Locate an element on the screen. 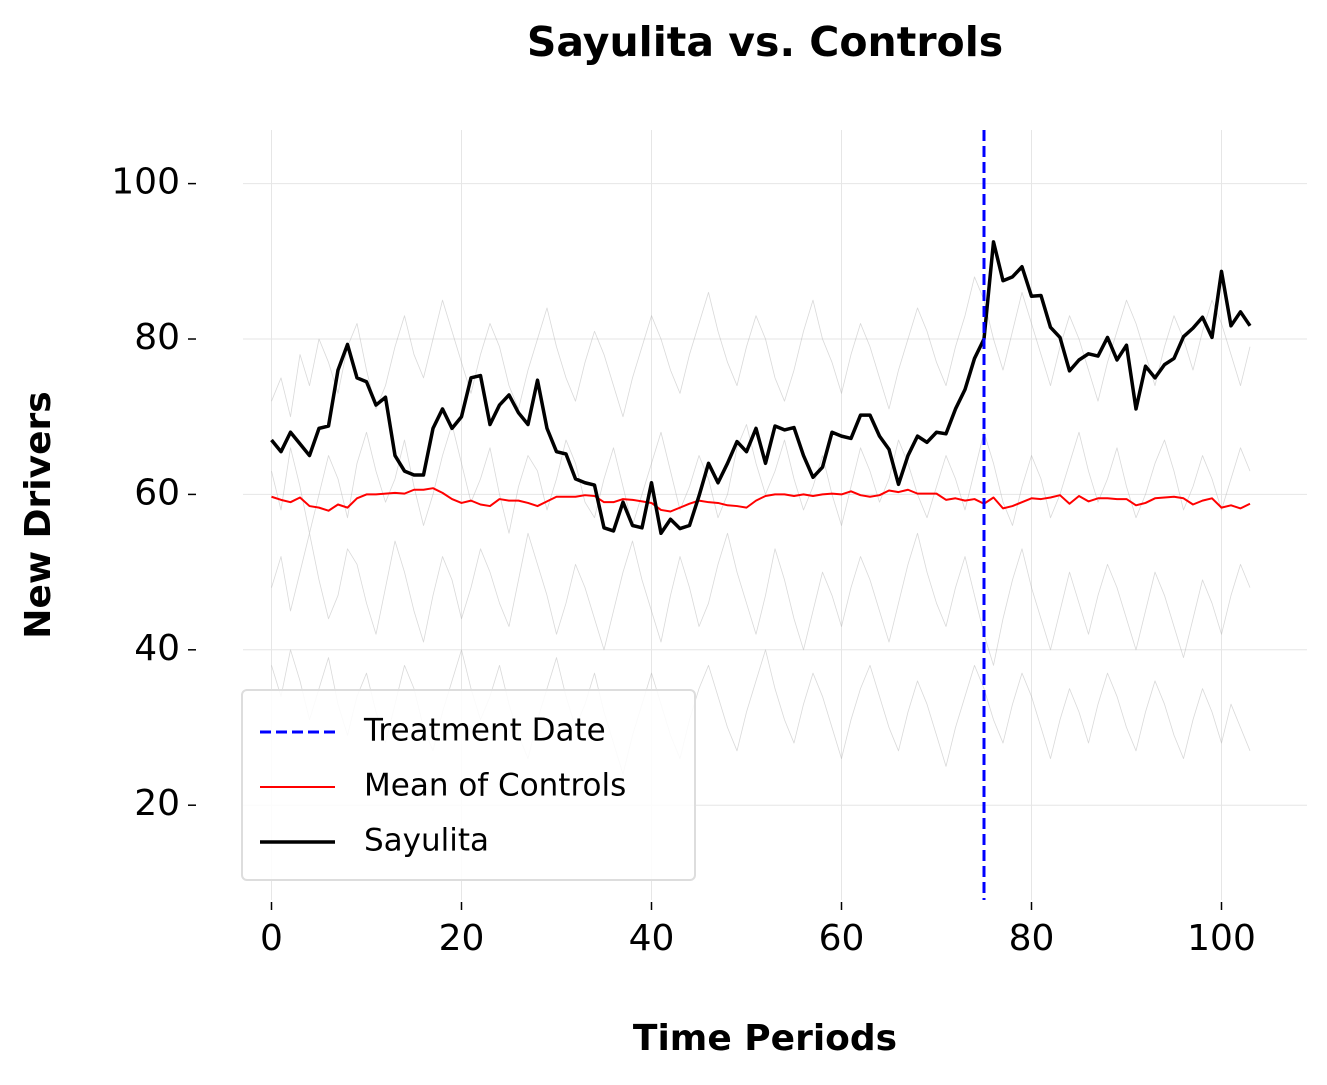  y-tick-label: 60 is located at coordinates (157, 492).